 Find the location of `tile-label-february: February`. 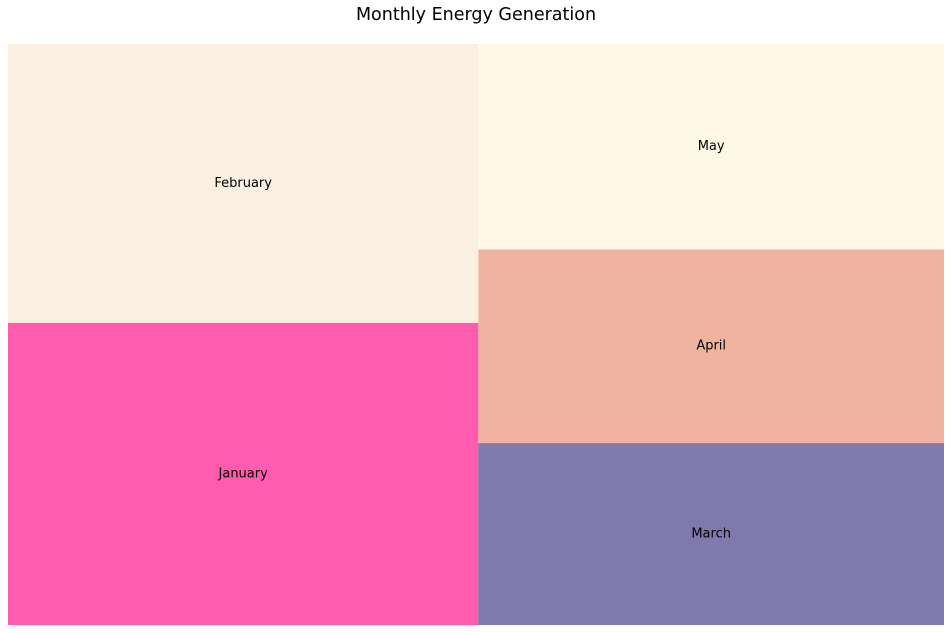

tile-label-february: February is located at coordinates (243, 183).